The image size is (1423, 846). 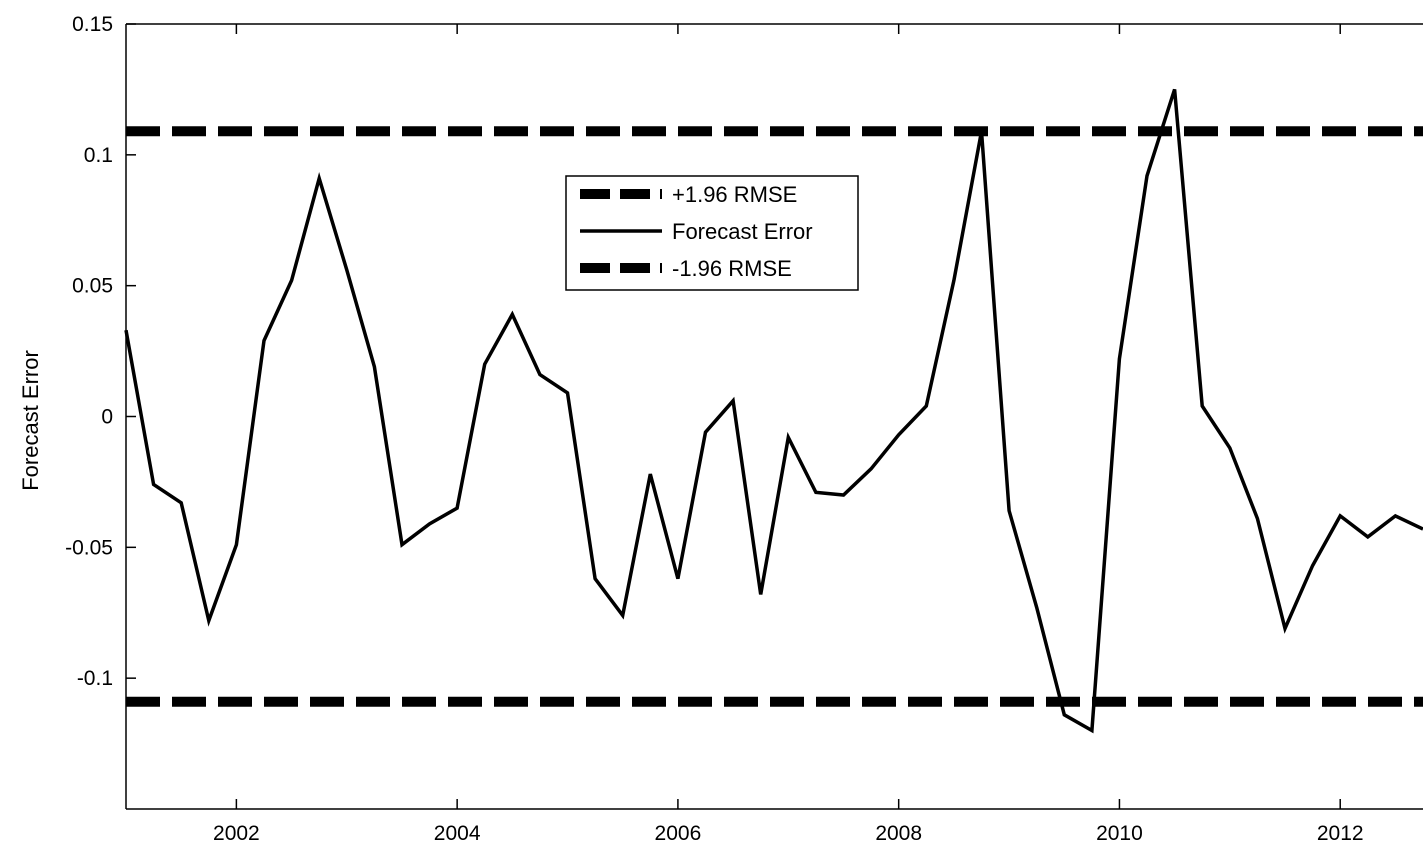 I want to click on x-tick-label: 2002, so click(x=236, y=833).